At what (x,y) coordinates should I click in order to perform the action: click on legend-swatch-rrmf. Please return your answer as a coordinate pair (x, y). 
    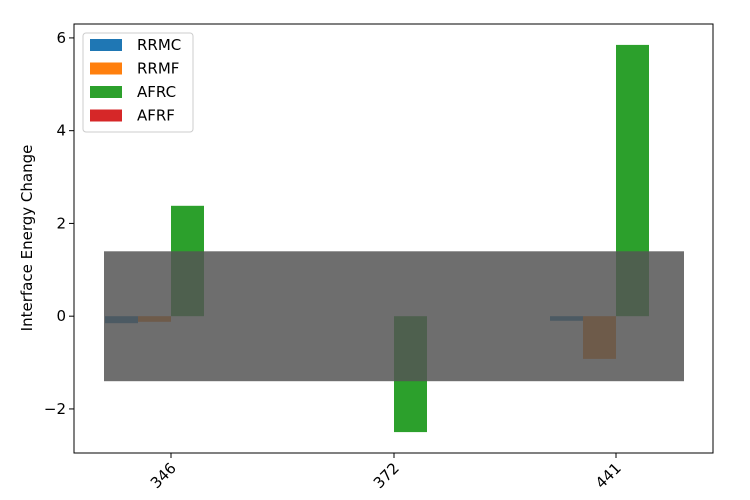
    Looking at the image, I should click on (106, 68).